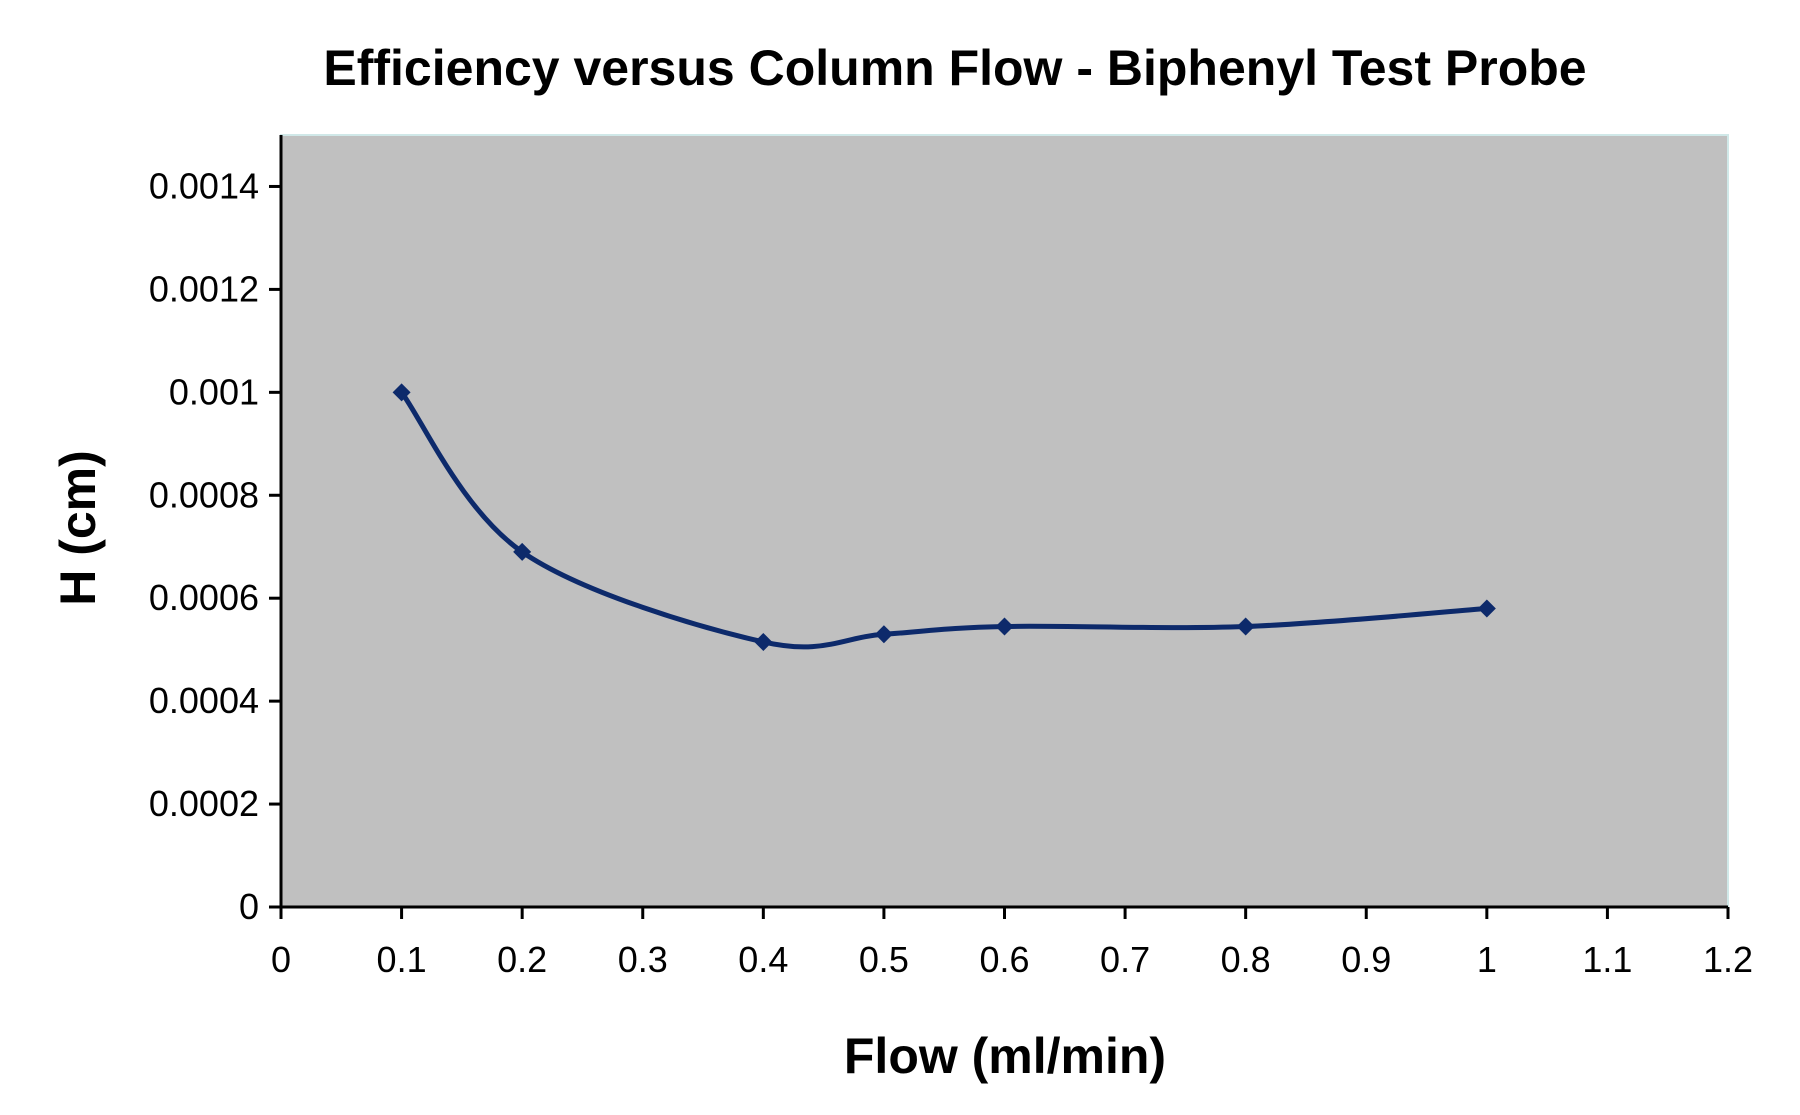 This screenshot has width=1800, height=1115. What do you see at coordinates (1125, 959) in the screenshot?
I see `x-tick-label: 0.7` at bounding box center [1125, 959].